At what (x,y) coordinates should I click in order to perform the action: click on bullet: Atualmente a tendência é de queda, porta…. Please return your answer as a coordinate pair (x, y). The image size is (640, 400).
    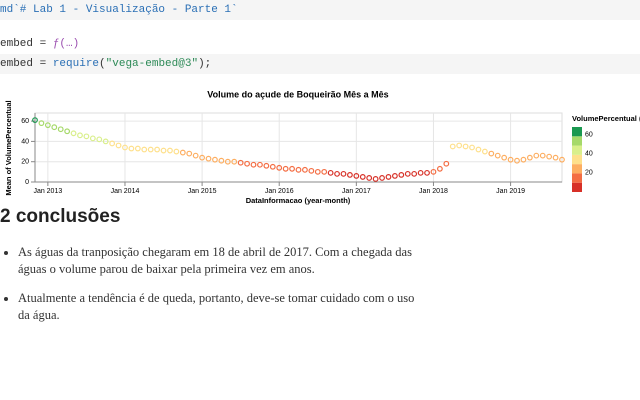
    Looking at the image, I should click on (218, 307).